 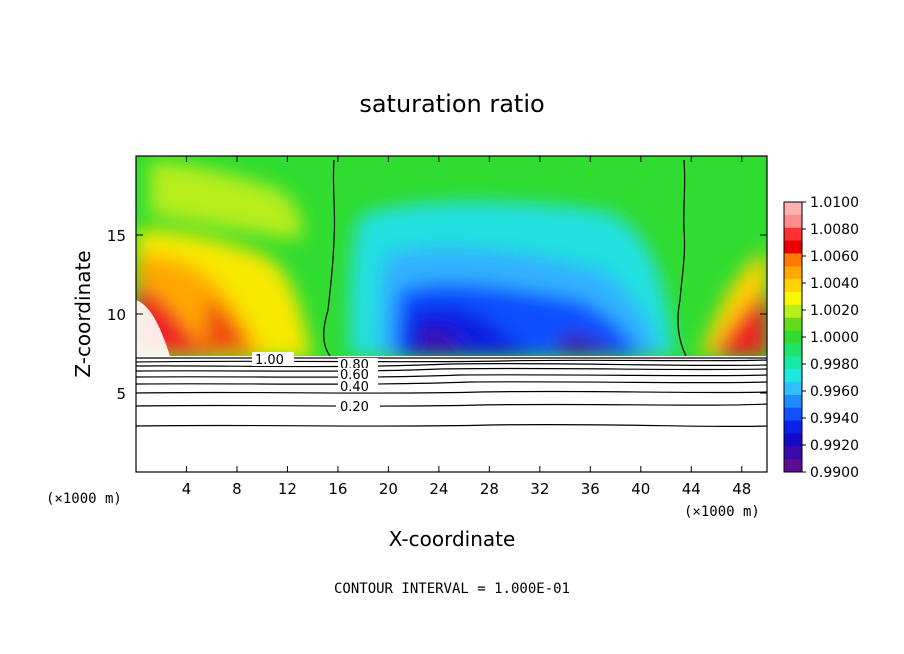 What do you see at coordinates (691, 489) in the screenshot?
I see `x-tick-label: 44` at bounding box center [691, 489].